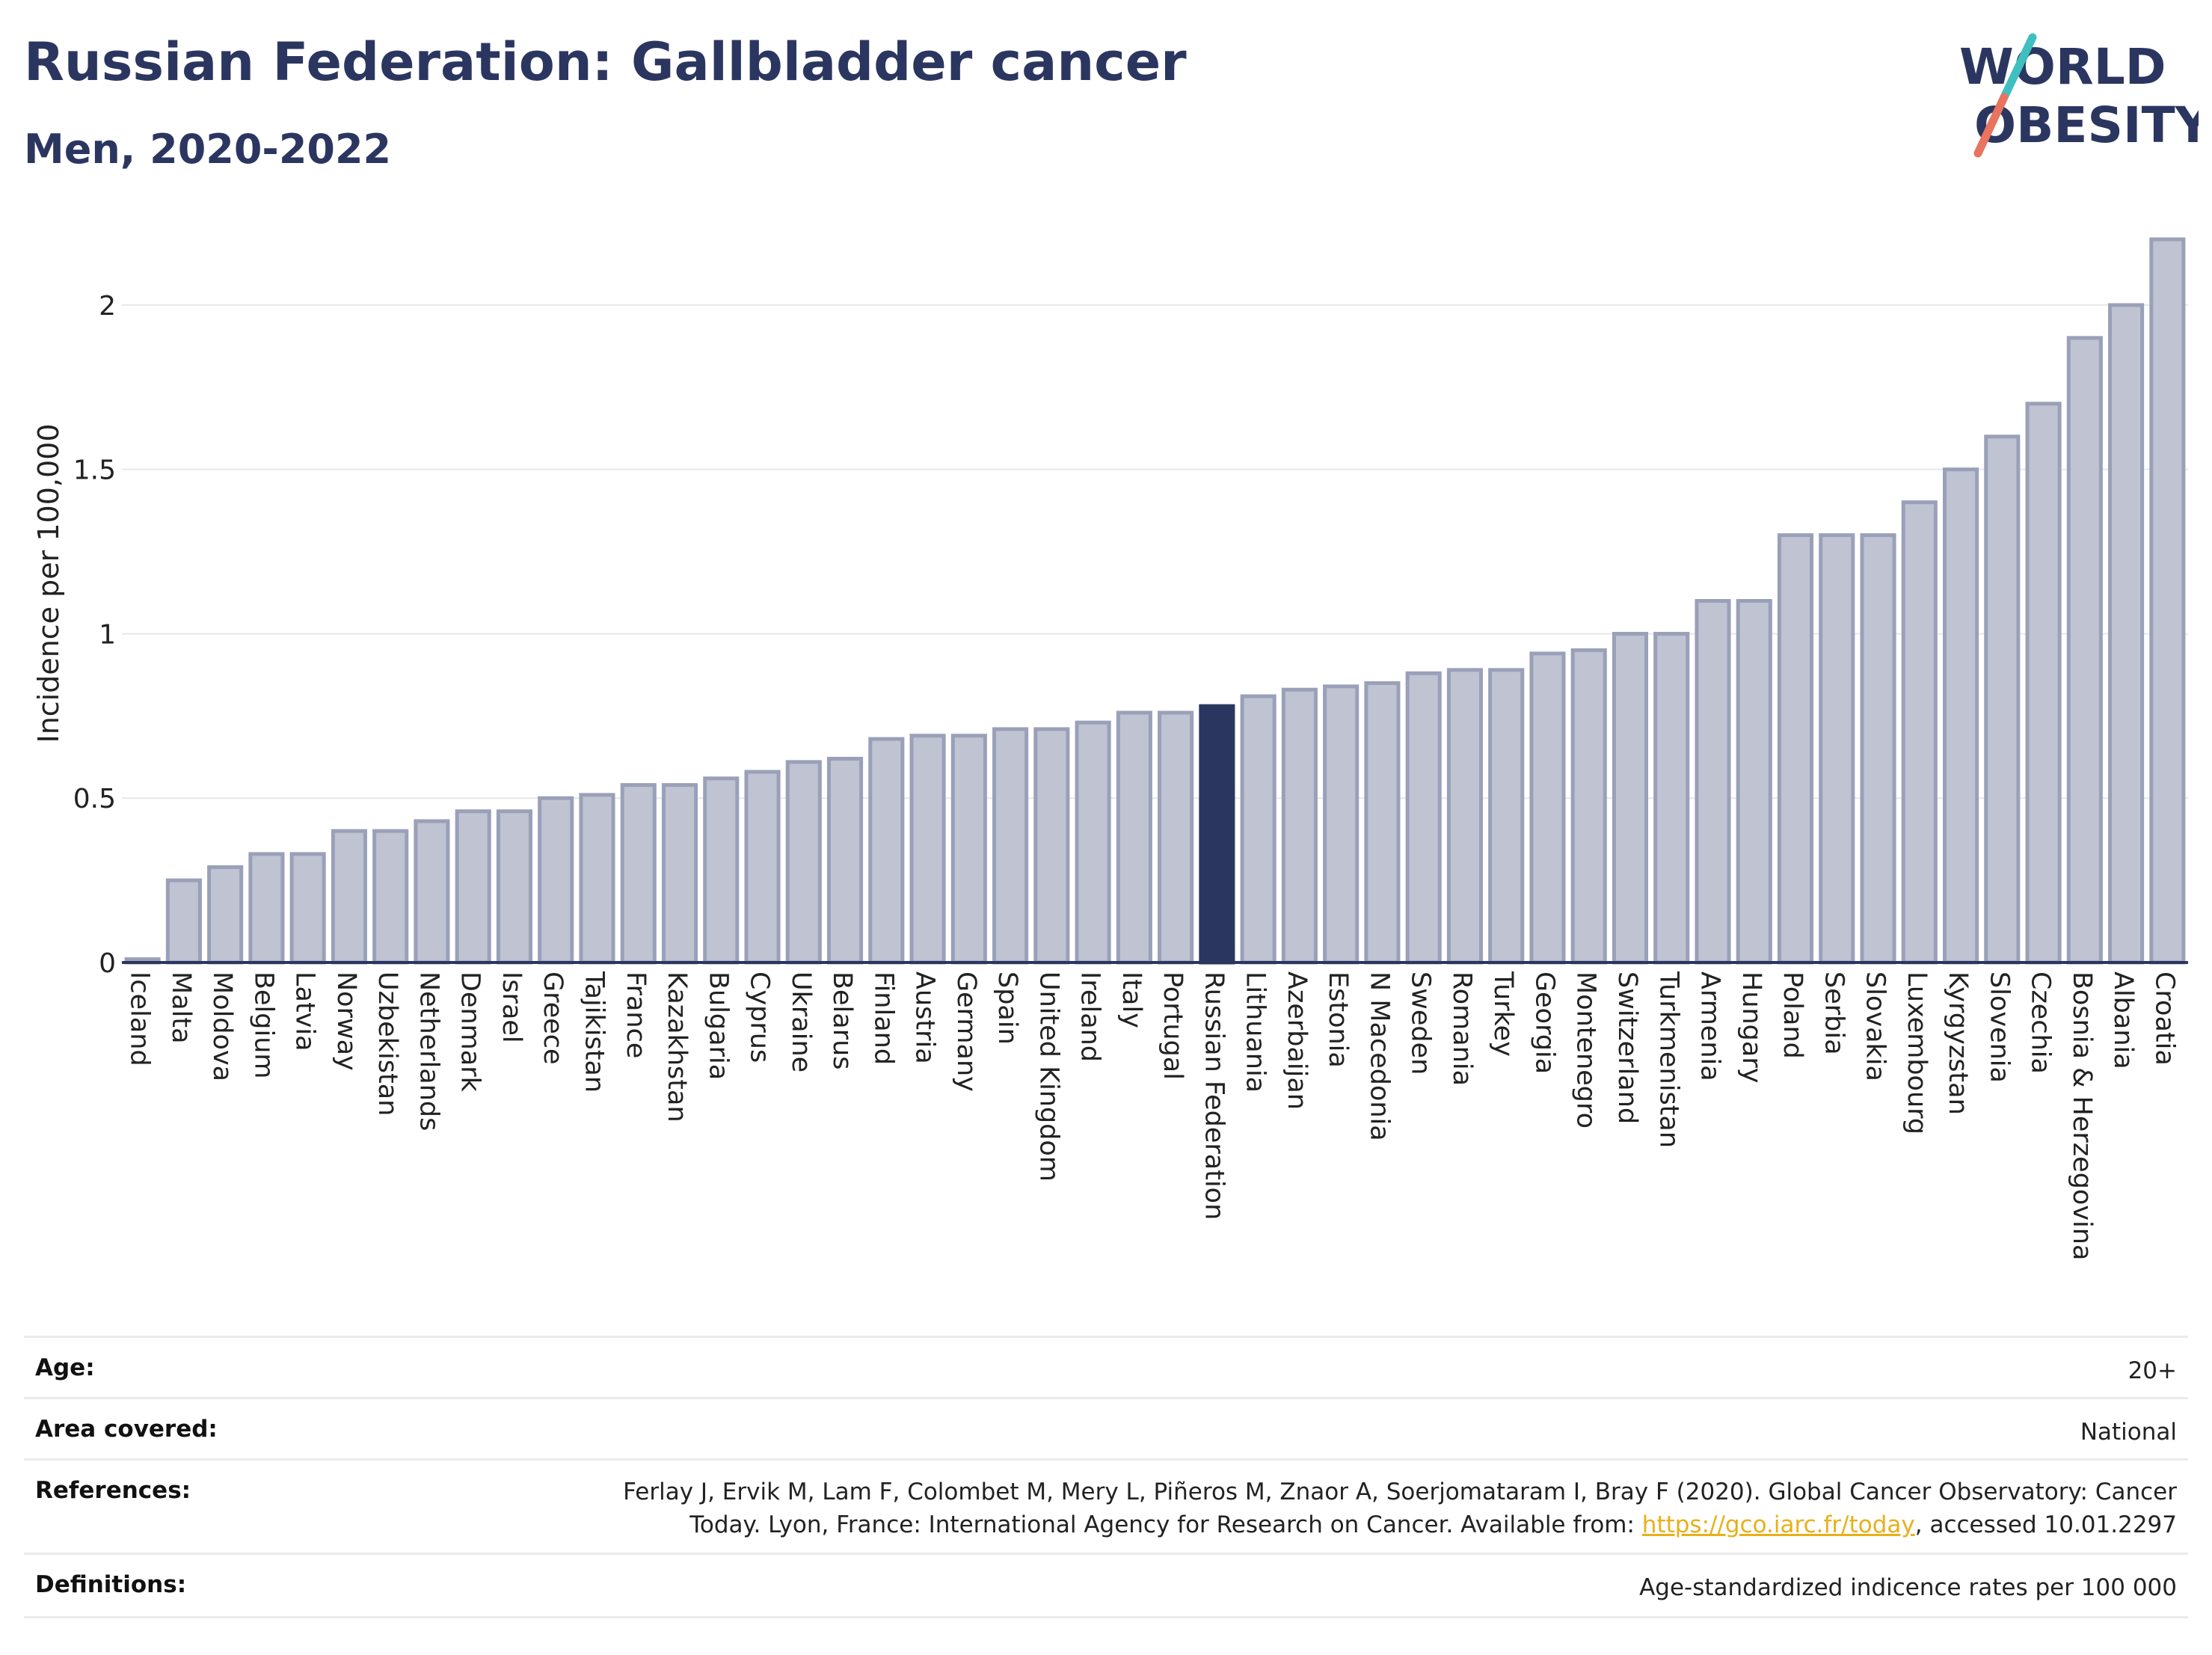  I want to click on x-tick-label: Malta, so click(181, 1007).